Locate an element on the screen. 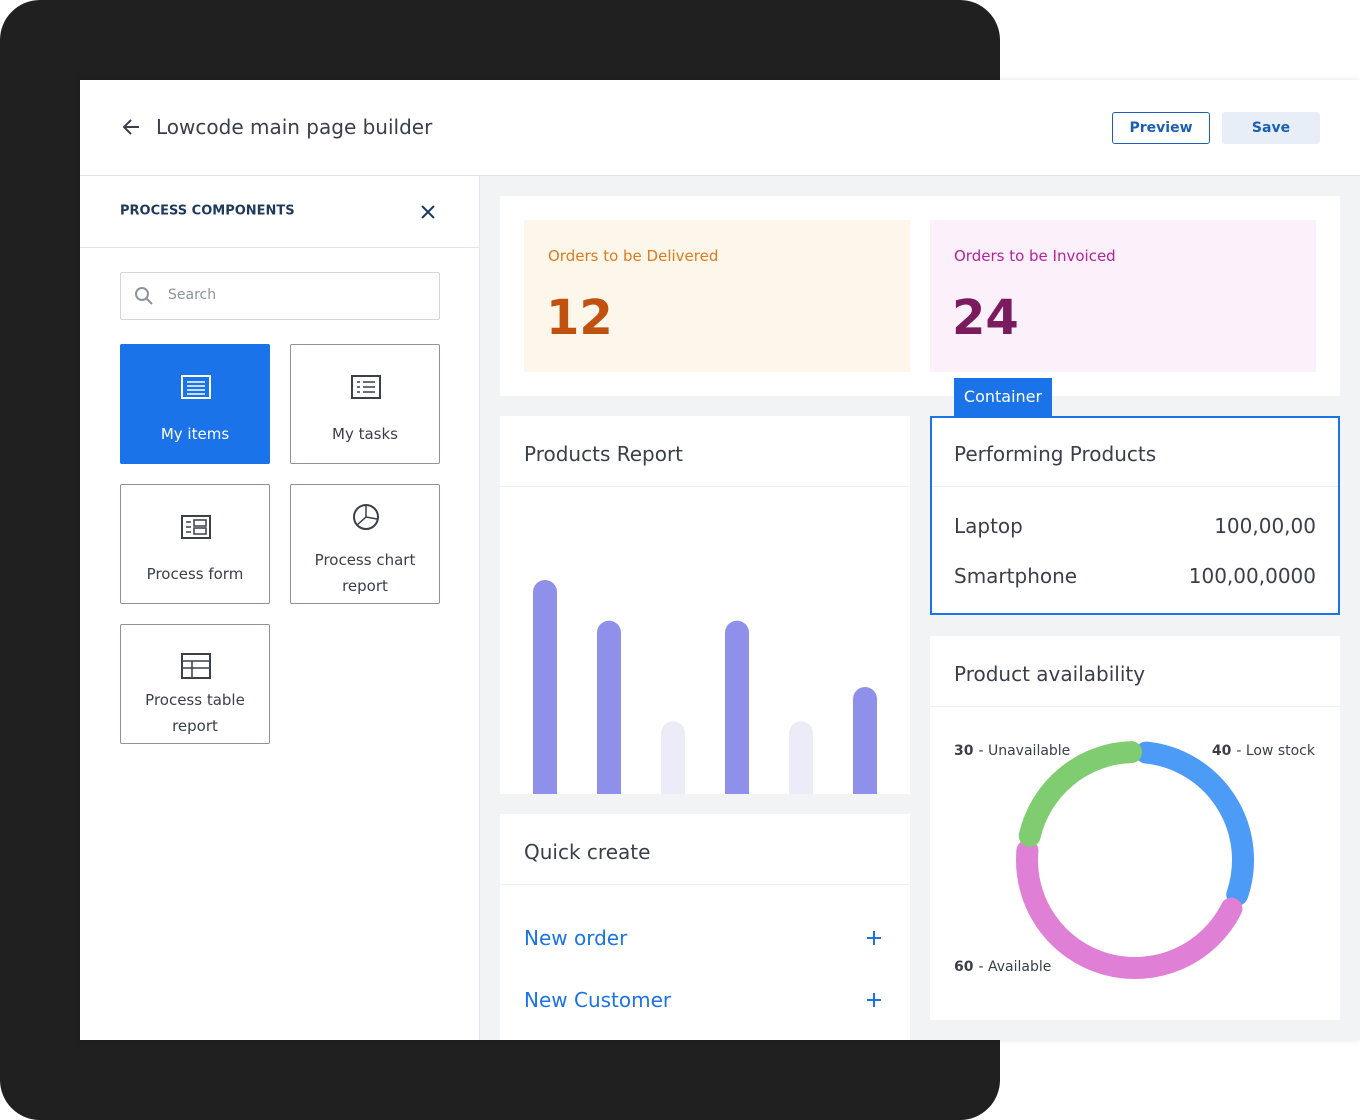 This screenshot has height=1120, width=1360. stat-label: Orders to be Delivered is located at coordinates (633, 256).